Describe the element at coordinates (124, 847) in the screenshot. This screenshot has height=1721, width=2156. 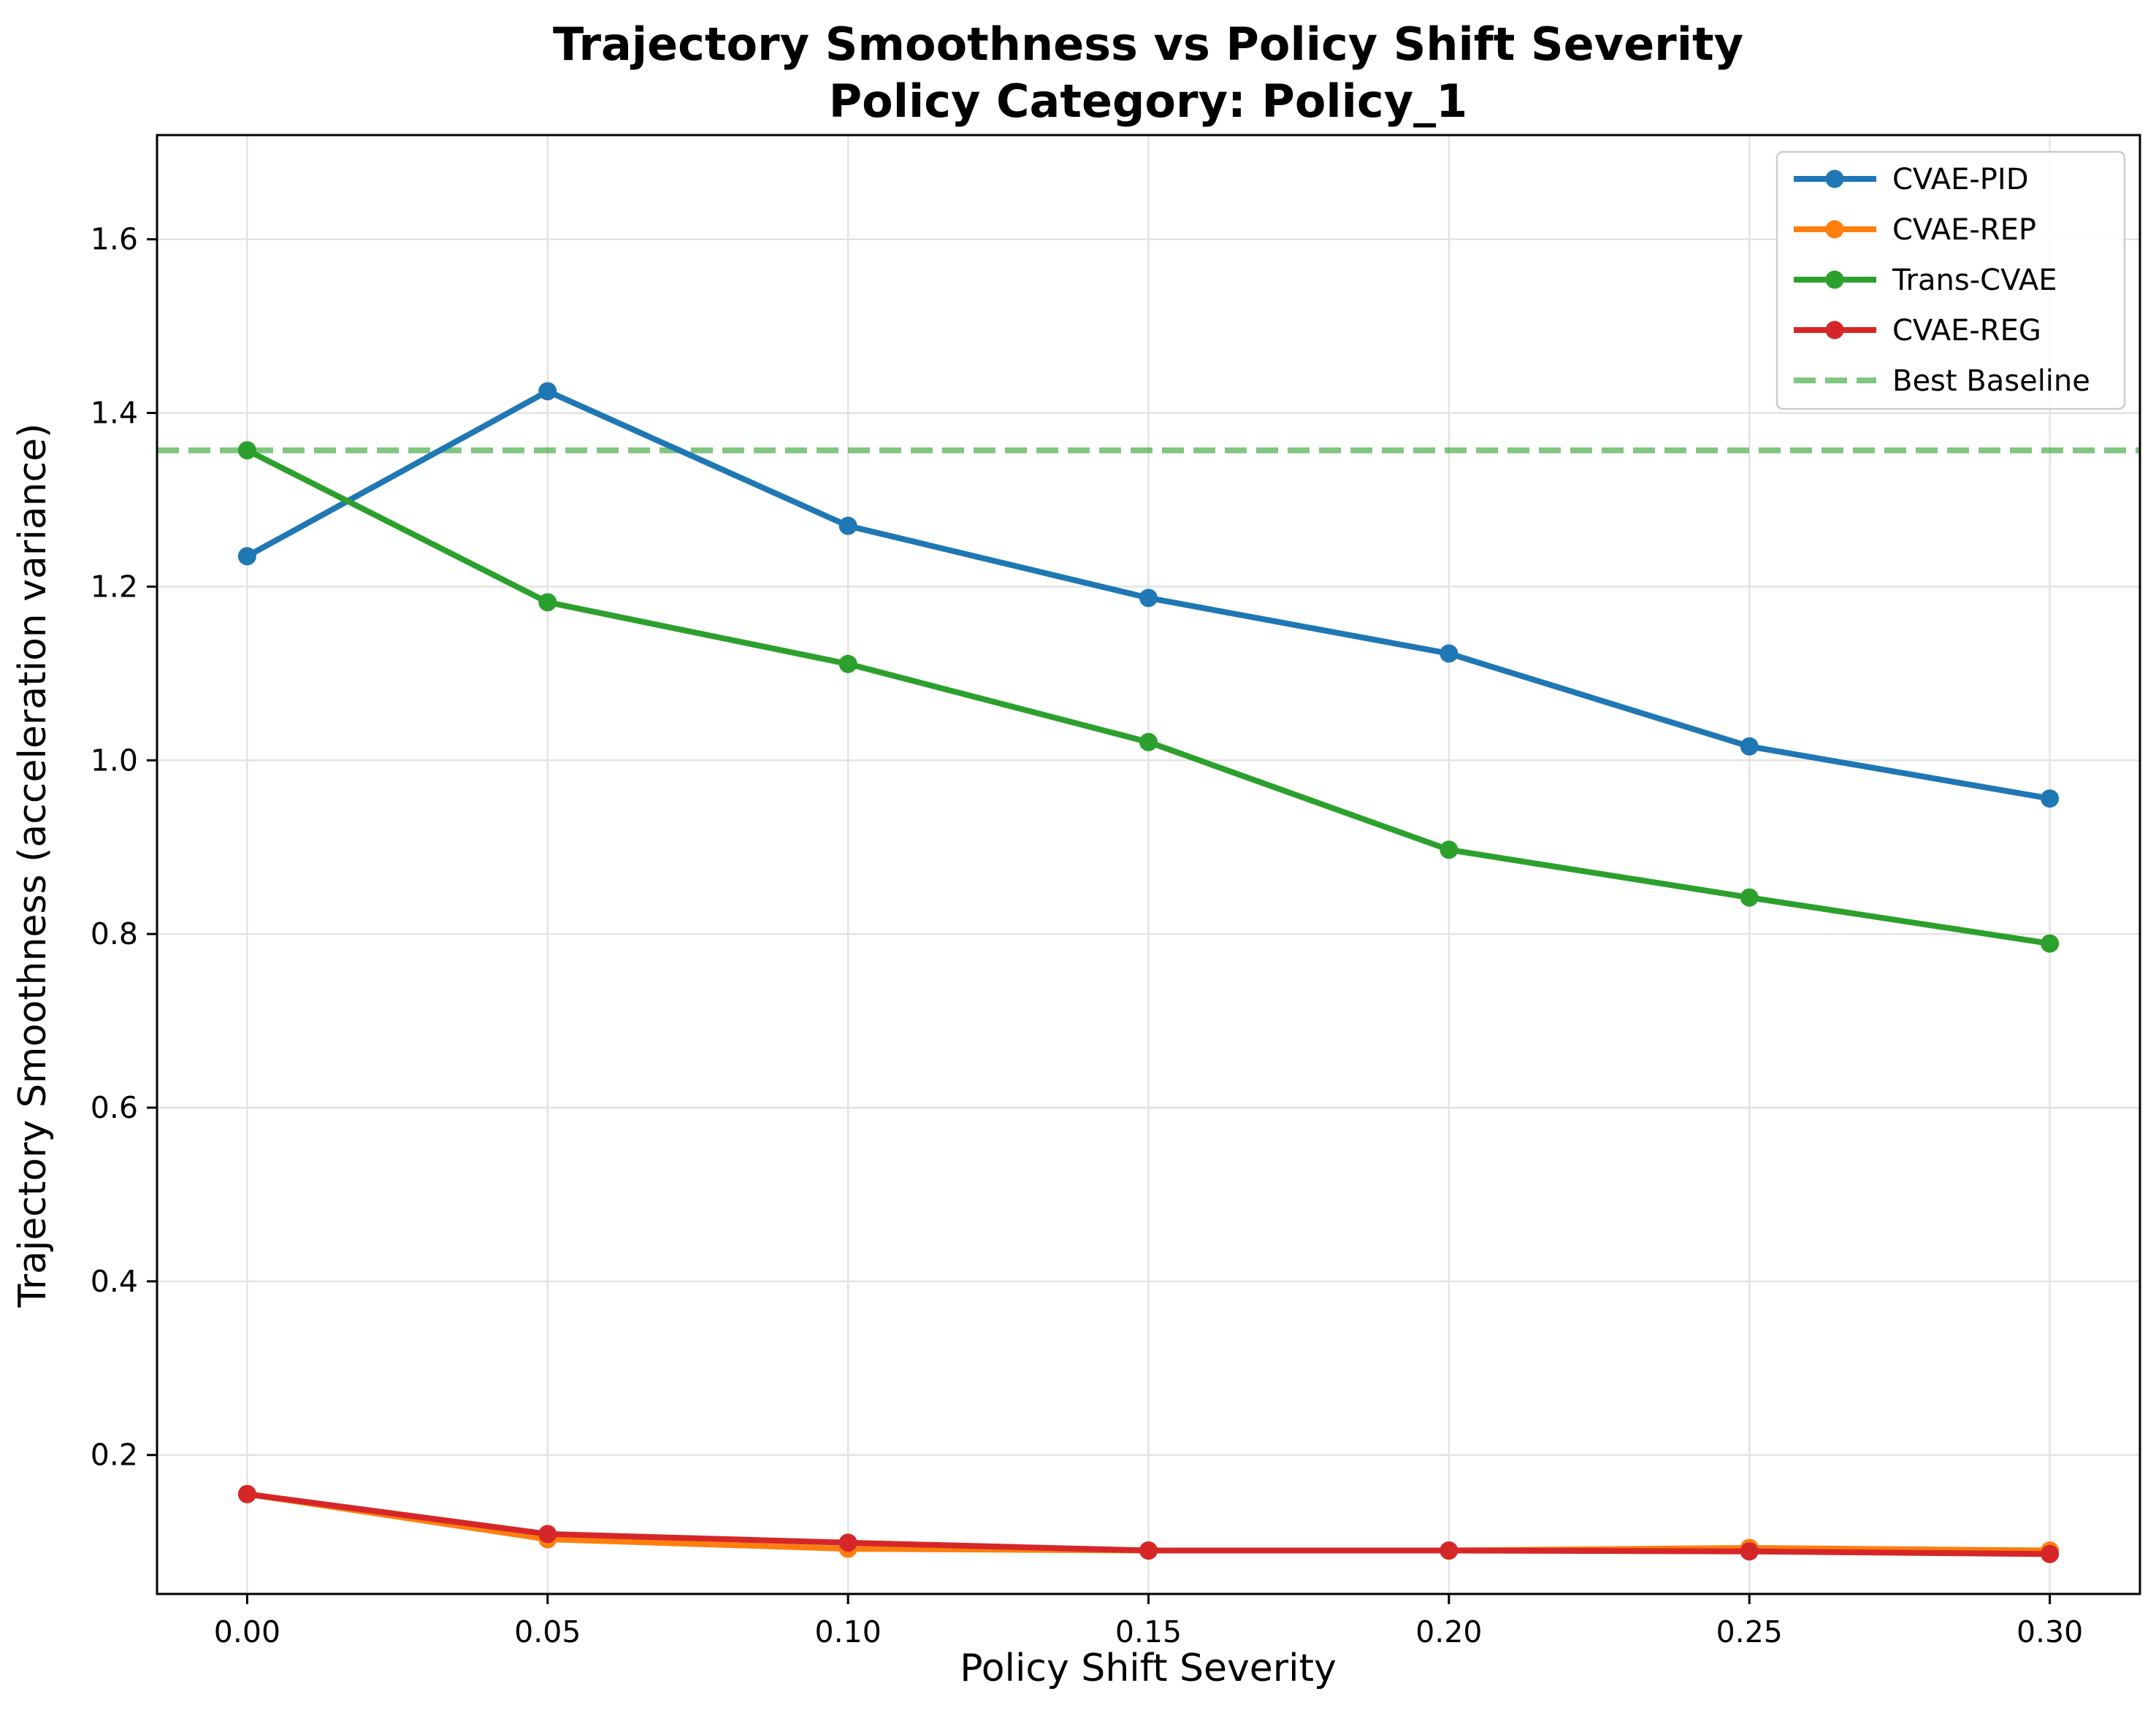
I see `y-axis-ticks: 0.2 0.4 0.6 0.8 1.0 1.2 1.4 1.6` at that location.